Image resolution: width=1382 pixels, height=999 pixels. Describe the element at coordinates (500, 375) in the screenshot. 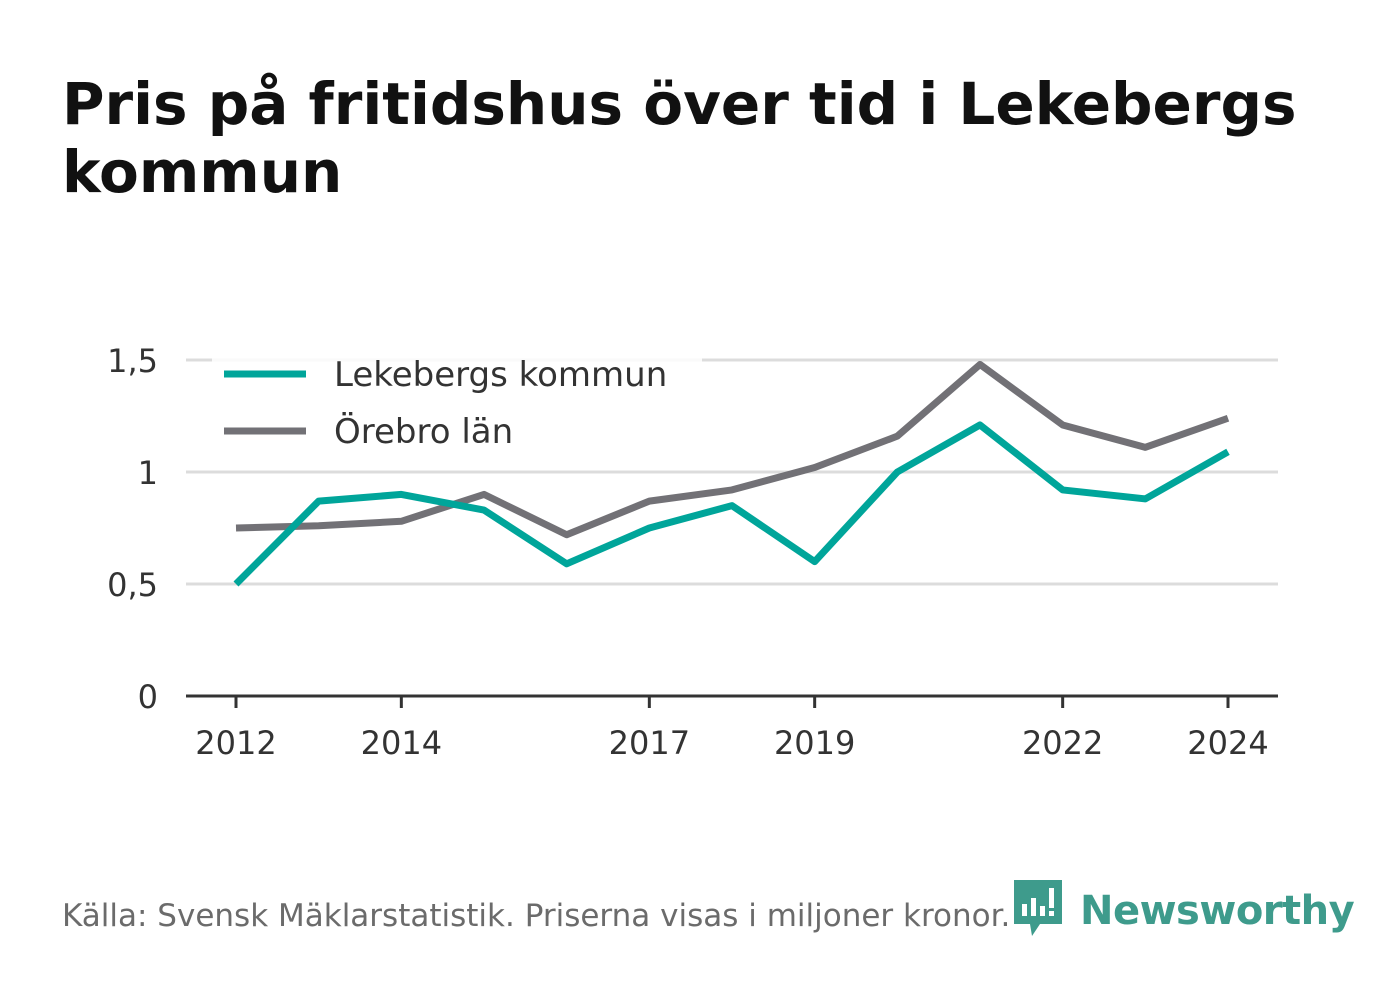

I see `legend-label: Lekebergs kommun` at that location.